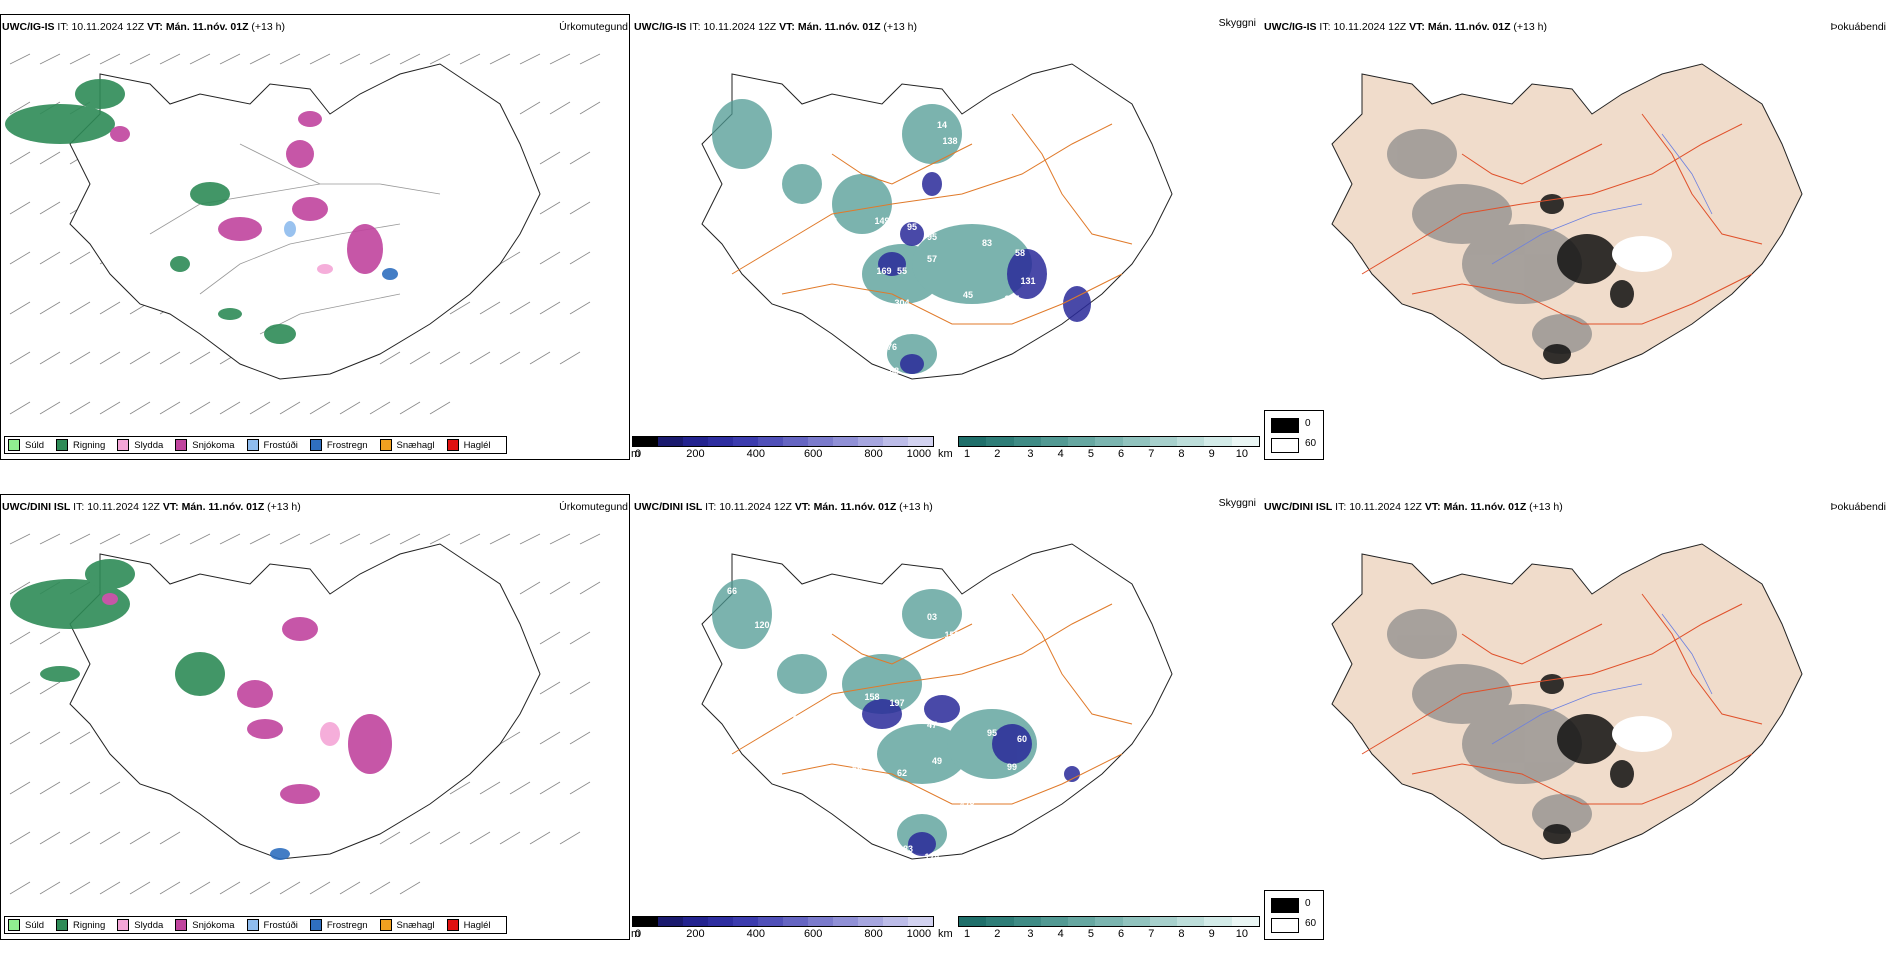 The width and height of the screenshot is (1900, 955). I want to click on svg-text: 57, so click(932, 259).